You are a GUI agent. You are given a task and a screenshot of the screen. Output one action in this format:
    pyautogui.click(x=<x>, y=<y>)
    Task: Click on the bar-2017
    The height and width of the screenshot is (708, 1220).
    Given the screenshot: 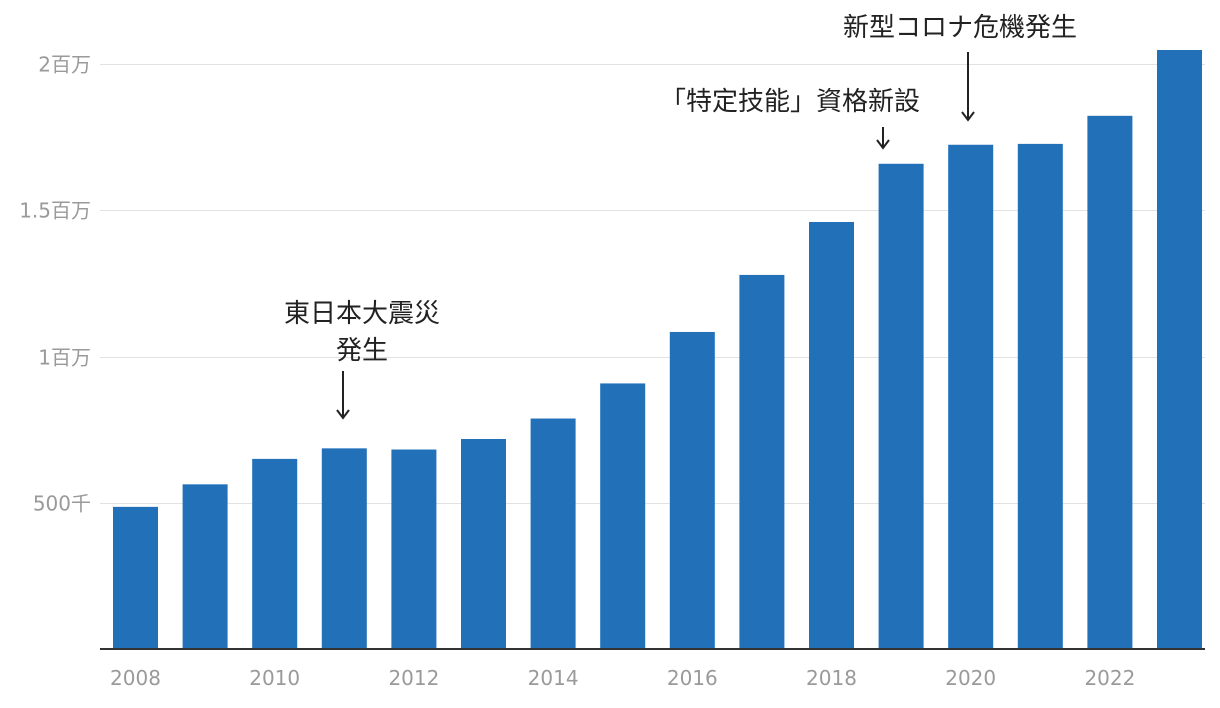 What is the action you would take?
    pyautogui.click(x=762, y=461)
    